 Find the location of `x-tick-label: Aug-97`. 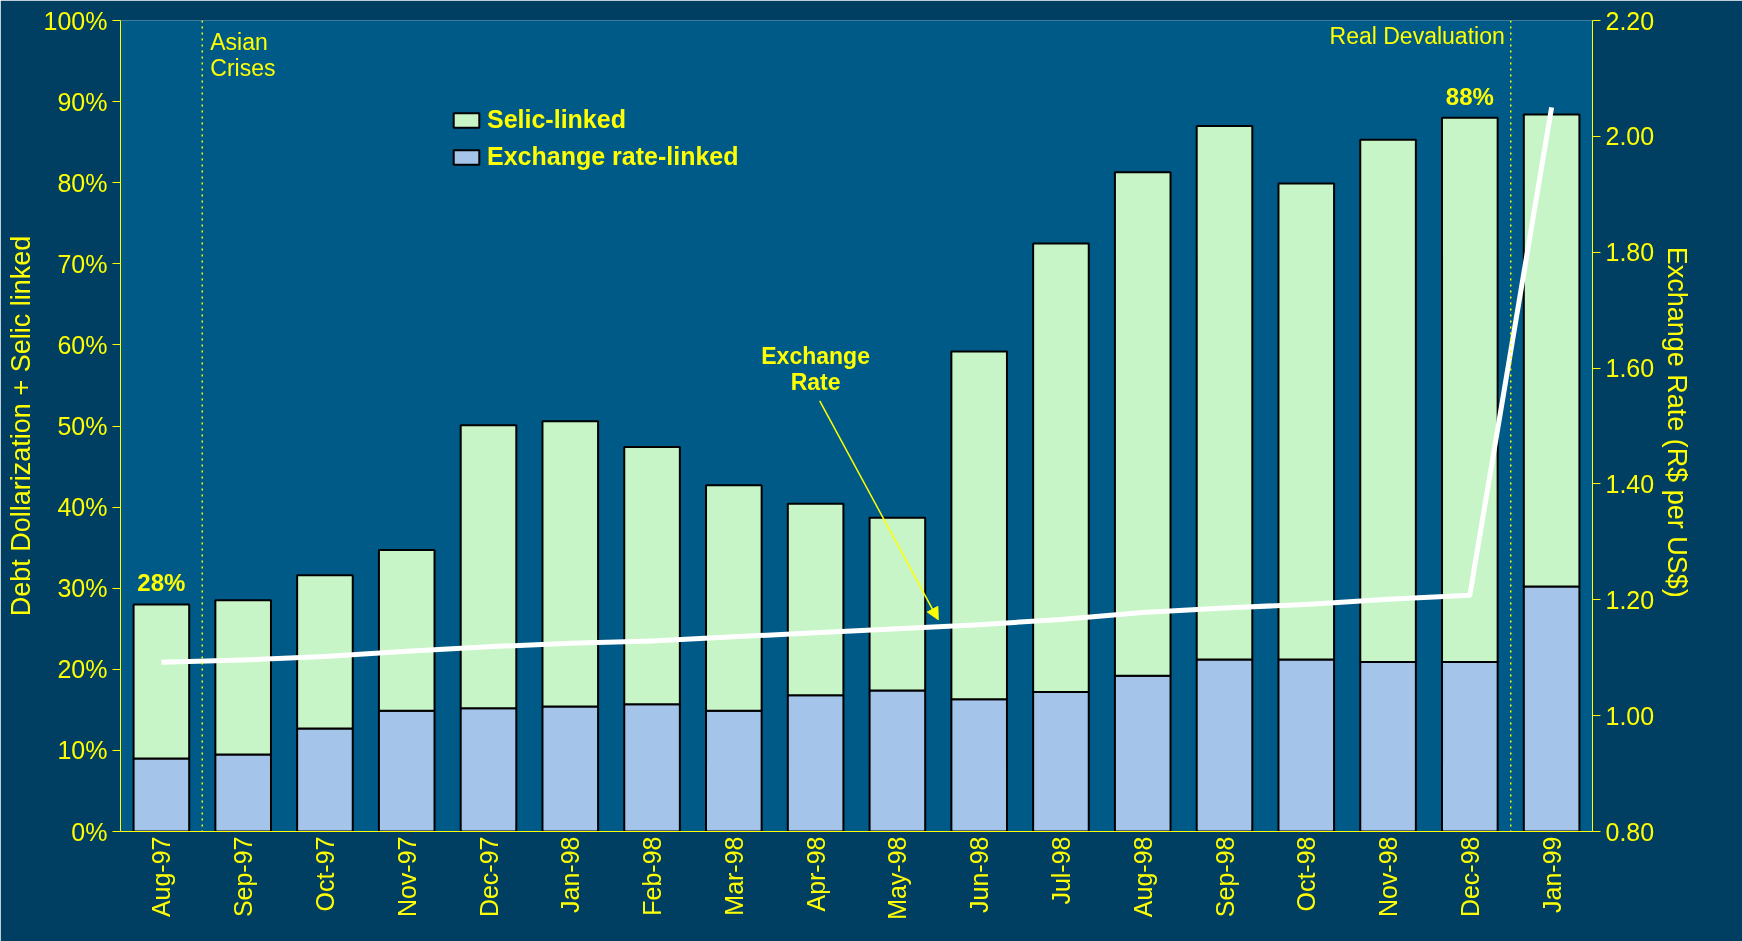

x-tick-label: Aug-97 is located at coordinates (161, 877).